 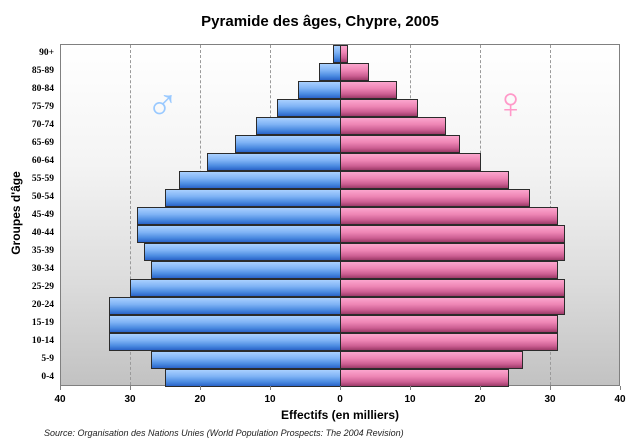 I want to click on male-symbol-icon: ♂, so click(x=162, y=103).